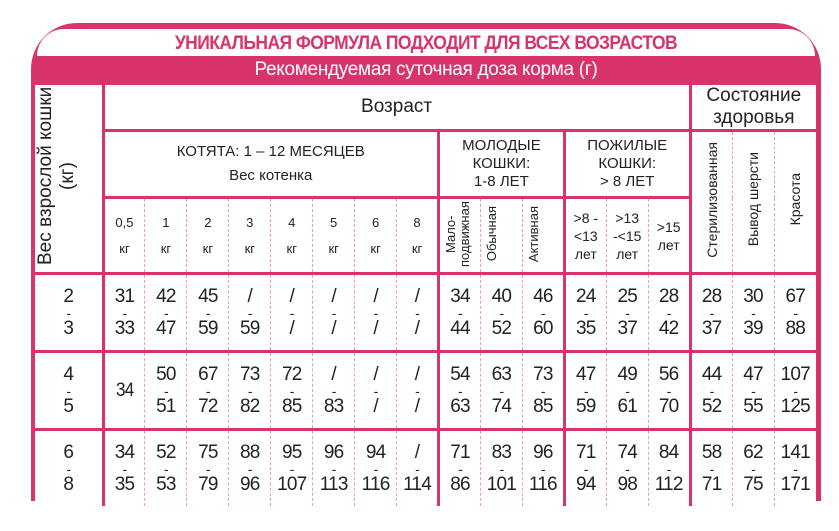 The height and width of the screenshot is (531, 839). Describe the element at coordinates (208, 452) in the screenshot. I see `dose-min: 75` at that location.